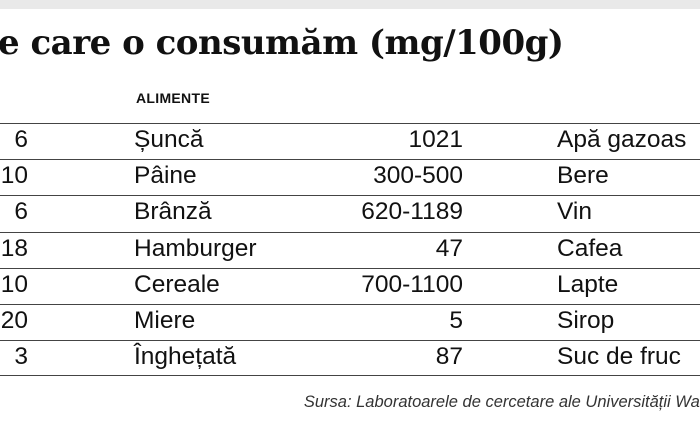 Image resolution: width=700 pixels, height=438 pixels. Describe the element at coordinates (165, 176) in the screenshot. I see `food-cell: Pâine` at that location.